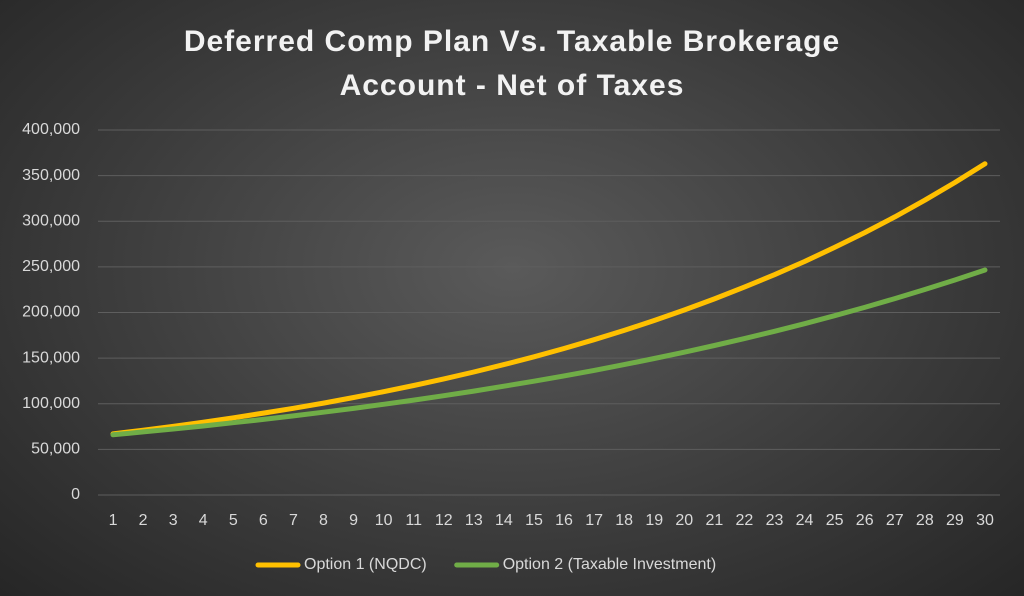 The image size is (1024, 596). What do you see at coordinates (365, 564) in the screenshot?
I see `legend-label: Option 1 (NQDC)` at bounding box center [365, 564].